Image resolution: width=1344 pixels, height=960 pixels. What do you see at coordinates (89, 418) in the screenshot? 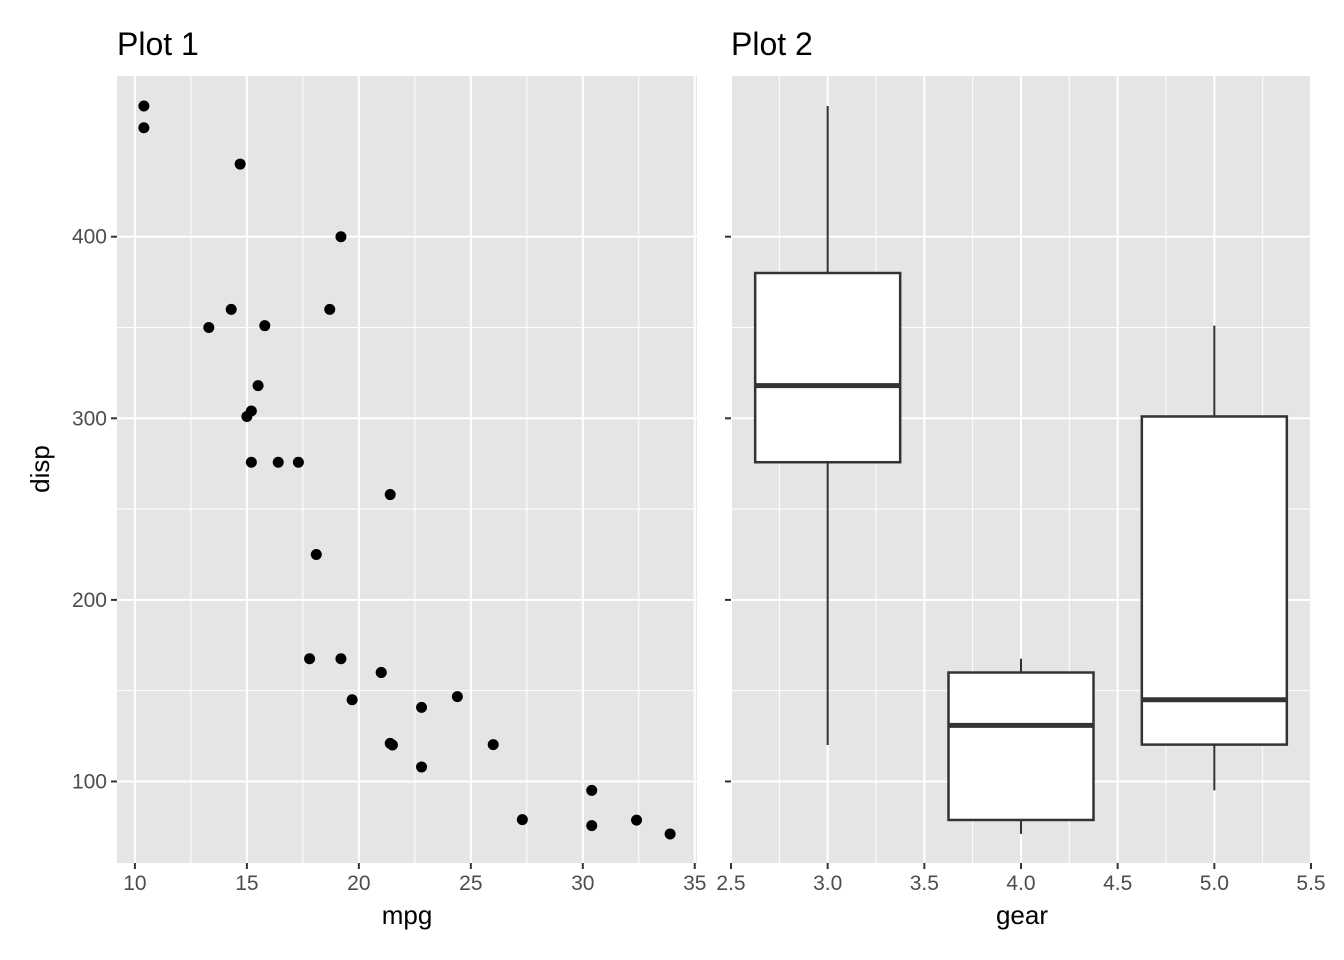
I see `y-tick-label: 300` at bounding box center [89, 418].